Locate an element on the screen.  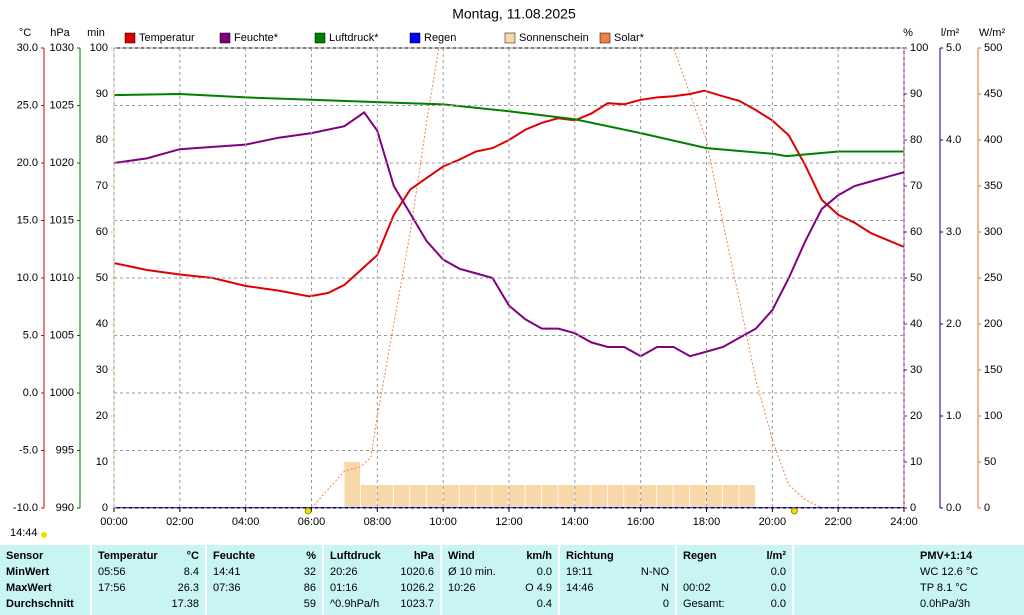
y-tick-label: 2.0 is located at coordinates (953, 324).